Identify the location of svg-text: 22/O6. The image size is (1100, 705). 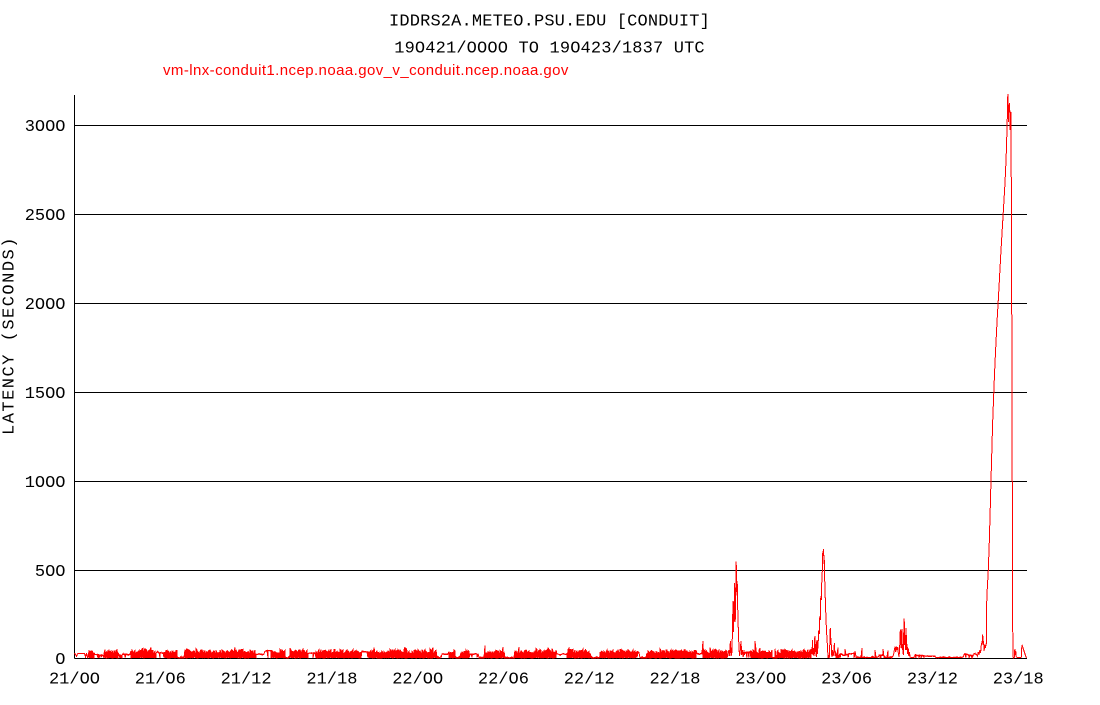
(503, 680).